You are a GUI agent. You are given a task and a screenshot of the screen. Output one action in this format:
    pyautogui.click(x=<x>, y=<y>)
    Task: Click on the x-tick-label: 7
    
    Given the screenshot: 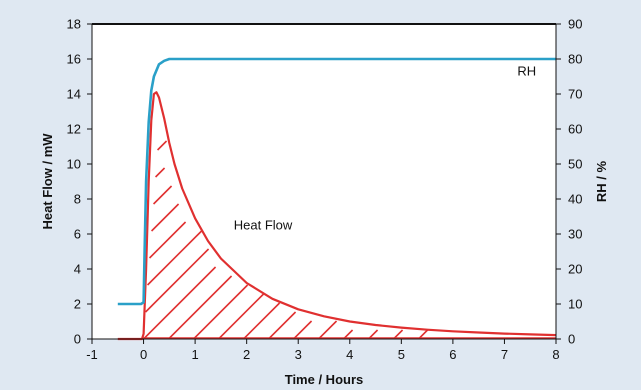 What is the action you would take?
    pyautogui.click(x=504, y=354)
    